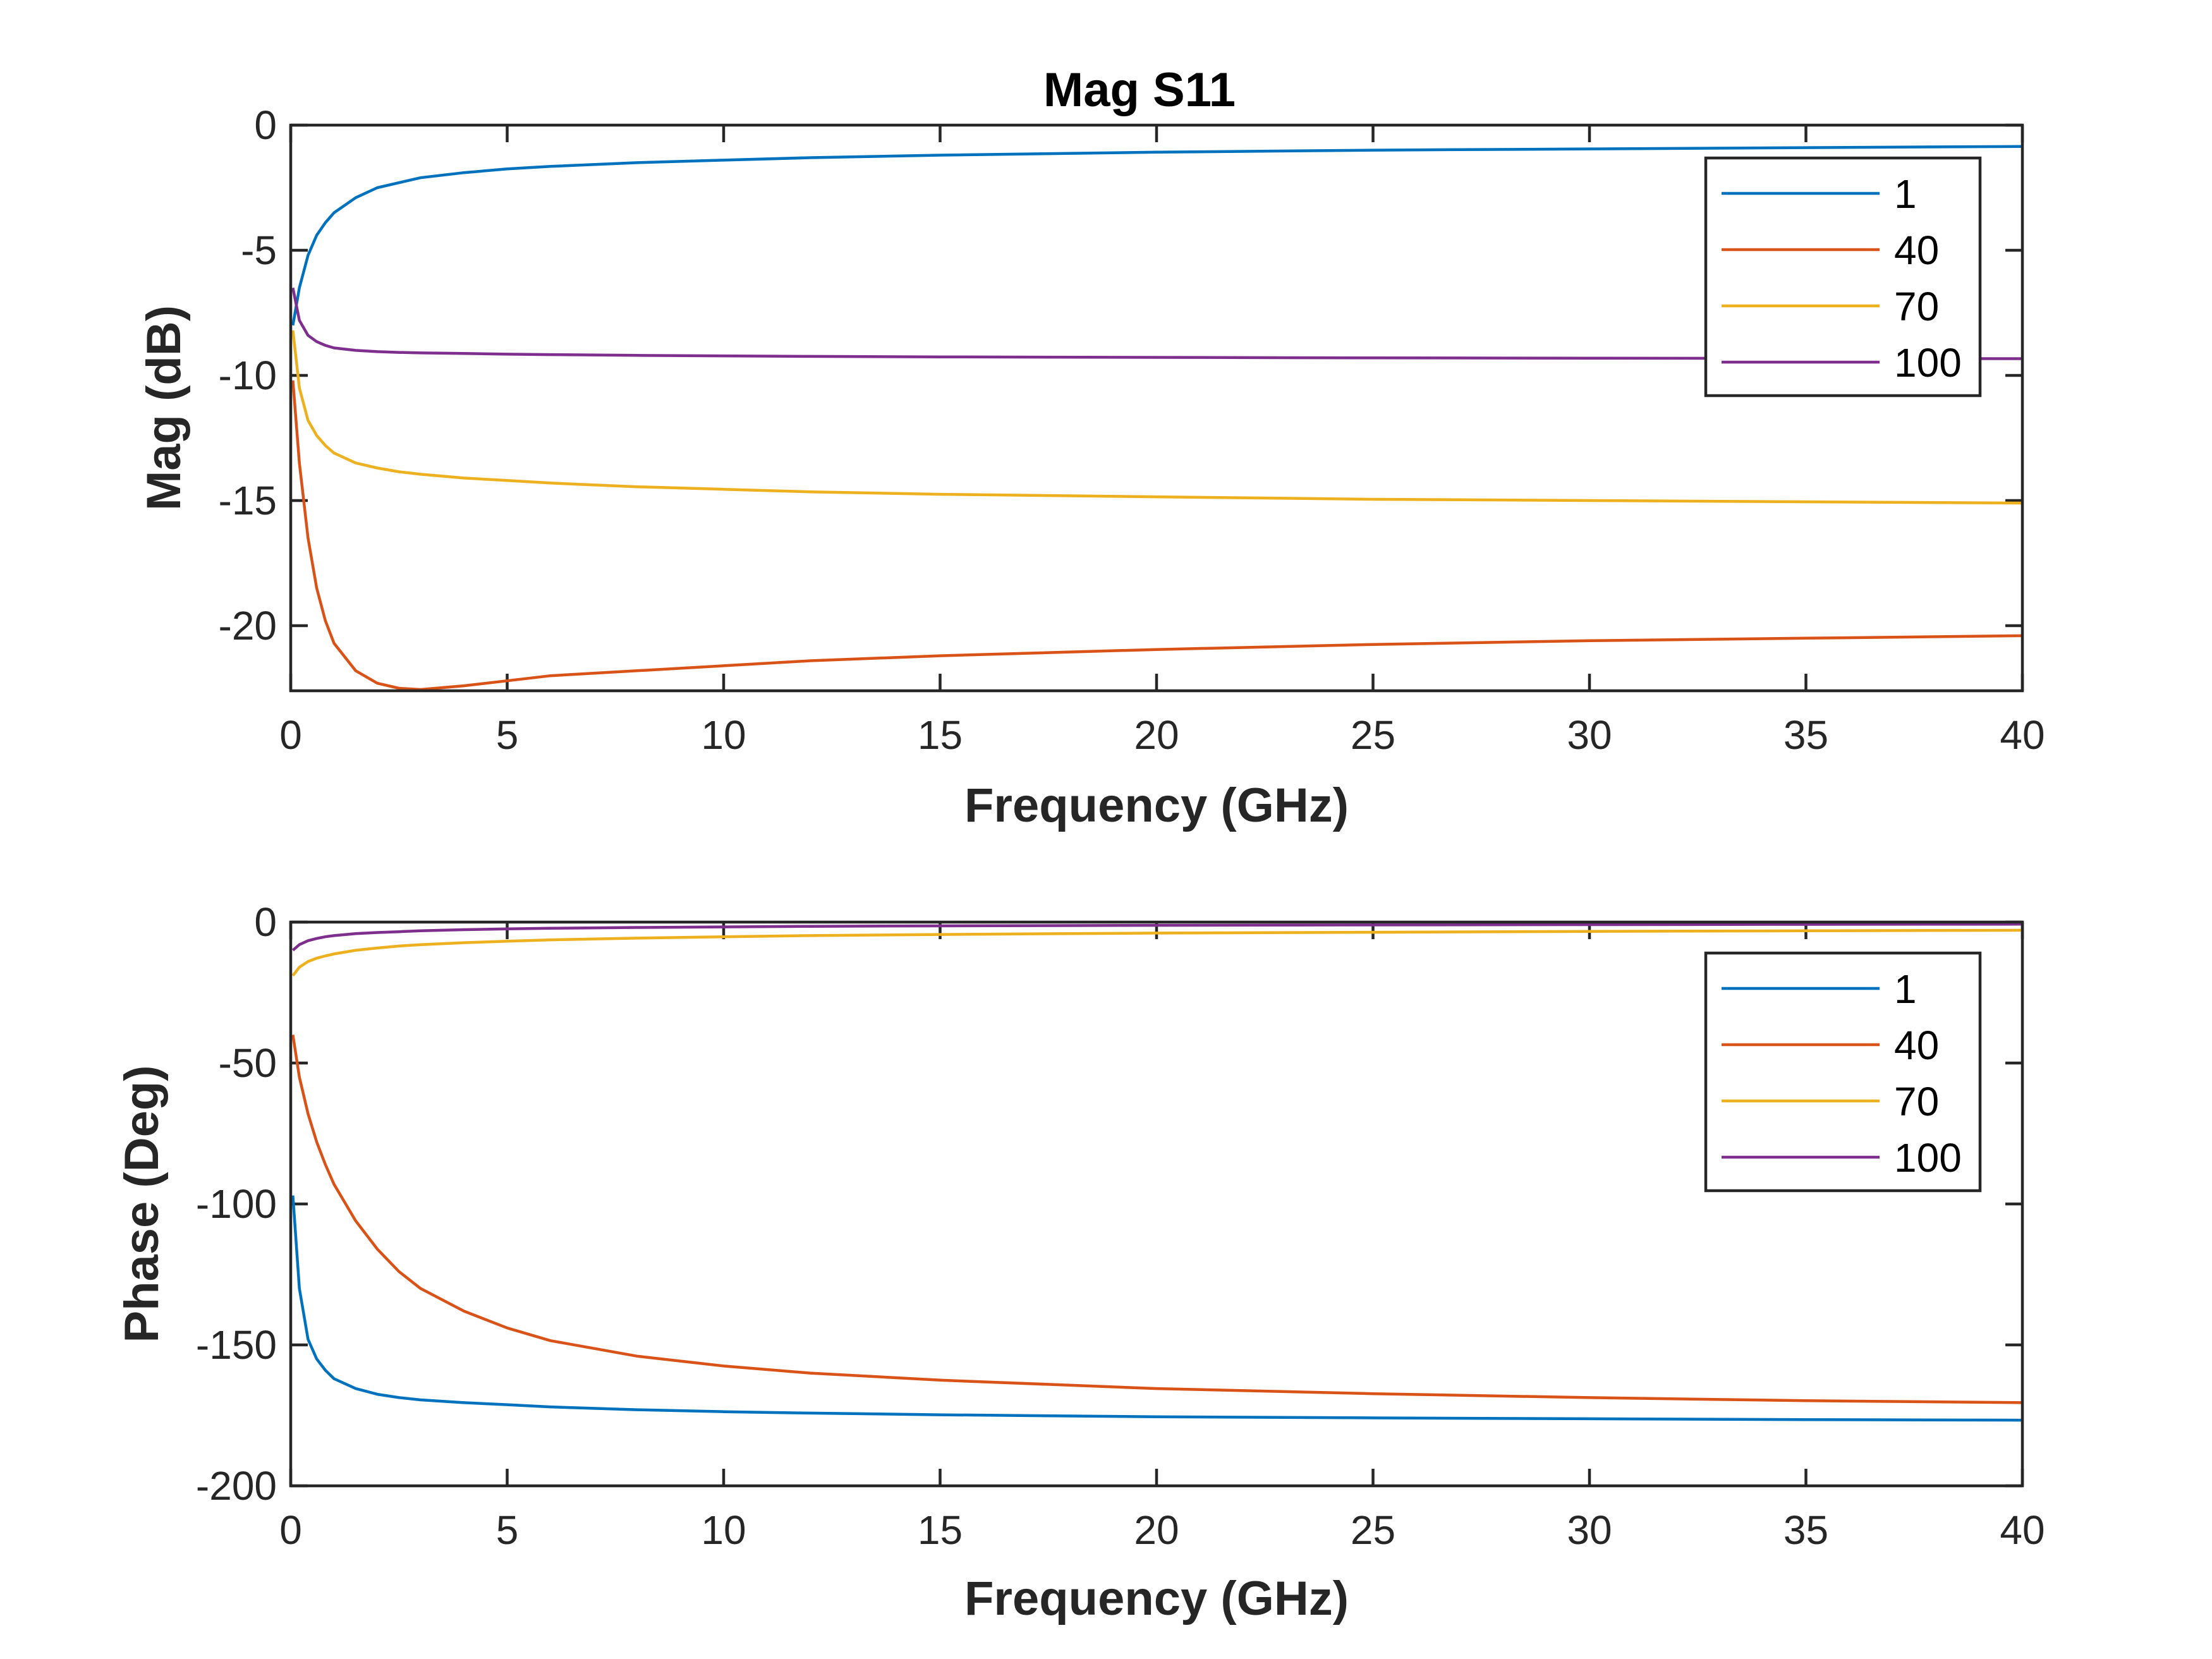 The image size is (2212, 1659). I want to click on phase-x-tick-label: 35, so click(1806, 1530).